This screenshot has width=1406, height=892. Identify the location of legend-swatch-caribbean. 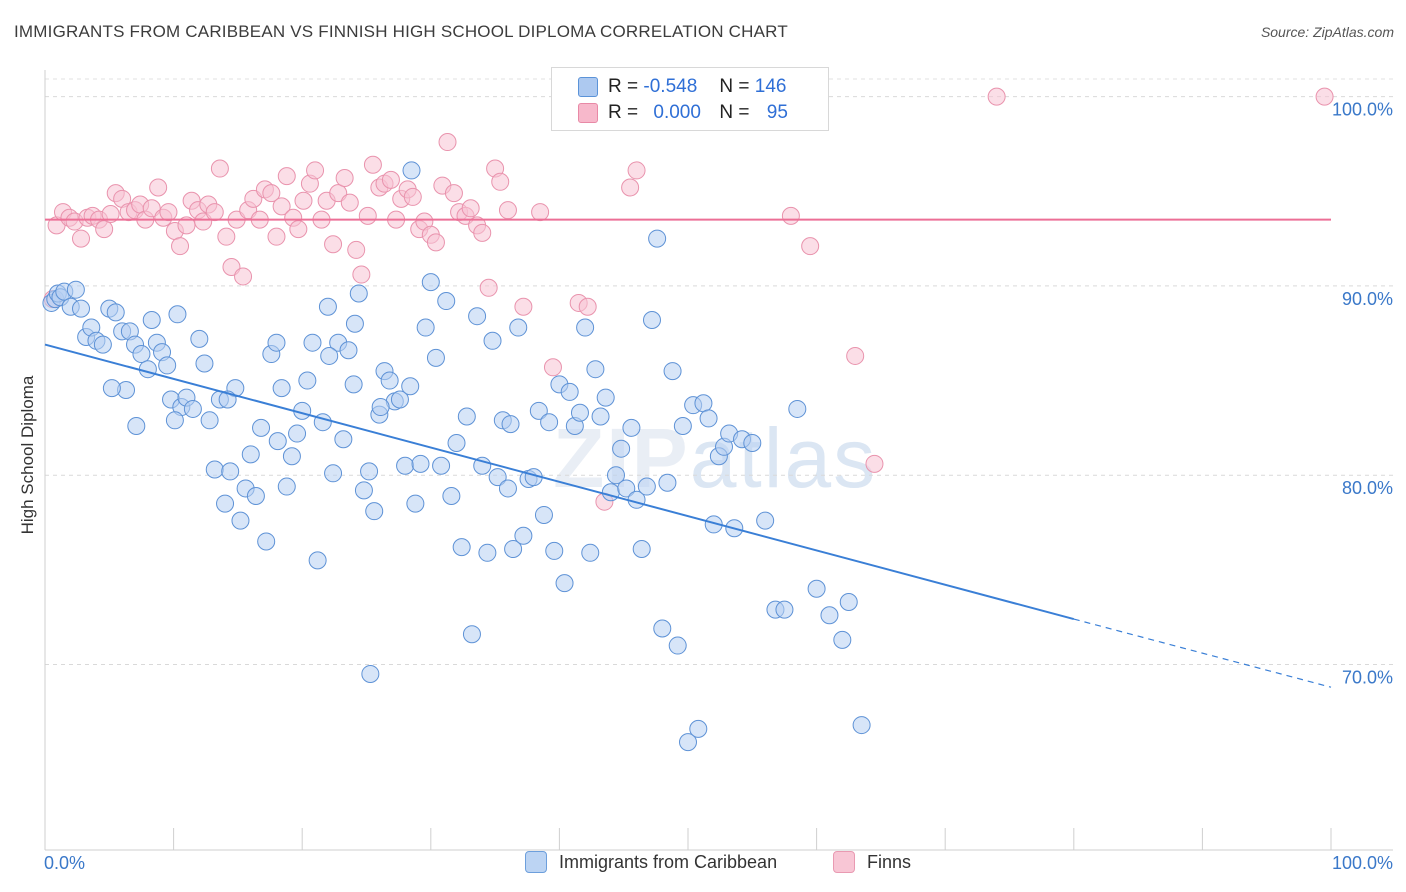
(588, 87).